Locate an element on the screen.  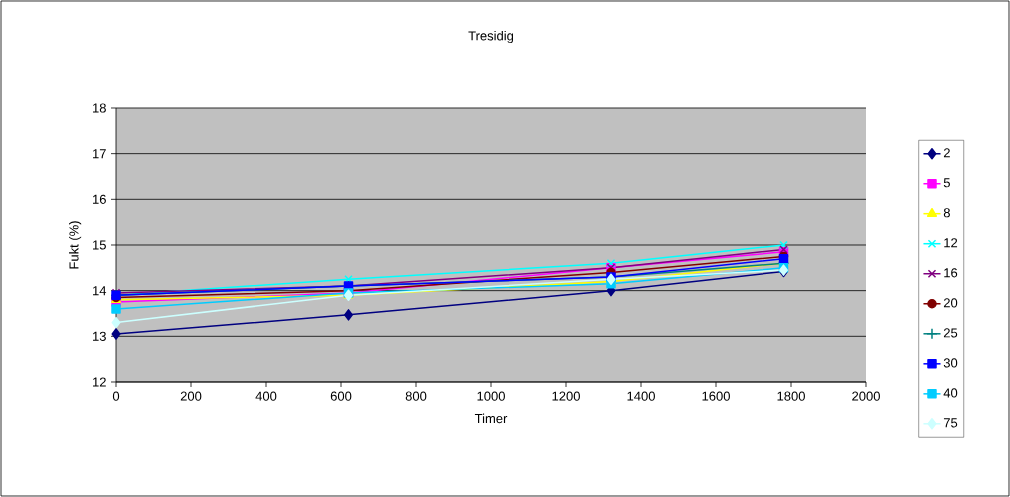
y-tick-label: 16 is located at coordinates (99, 199).